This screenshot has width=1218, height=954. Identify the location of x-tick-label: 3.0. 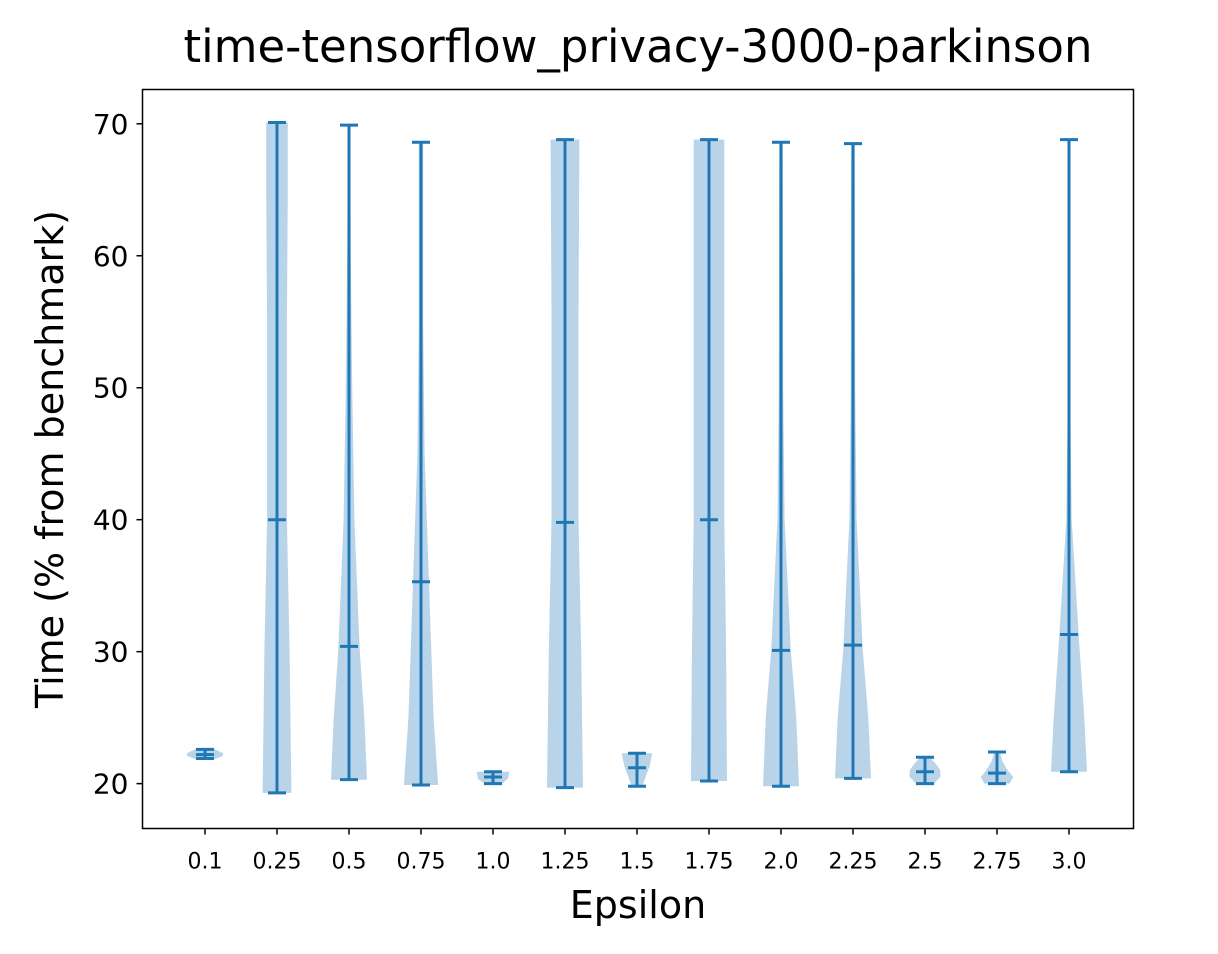
(1069, 862).